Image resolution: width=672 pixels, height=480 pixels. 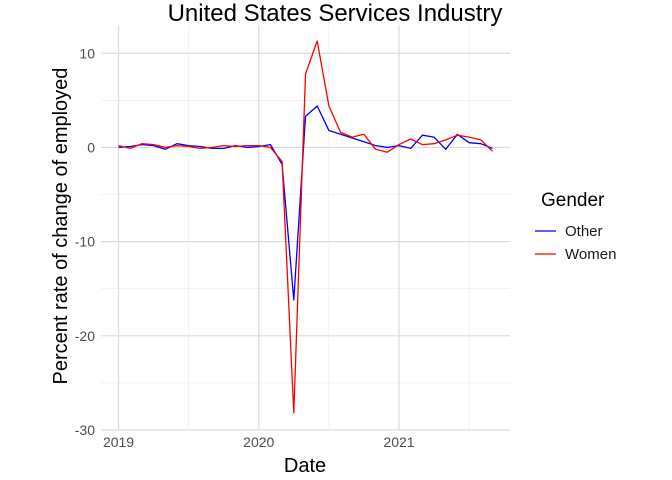 I want to click on legend-label-other: Other, so click(x=584, y=231).